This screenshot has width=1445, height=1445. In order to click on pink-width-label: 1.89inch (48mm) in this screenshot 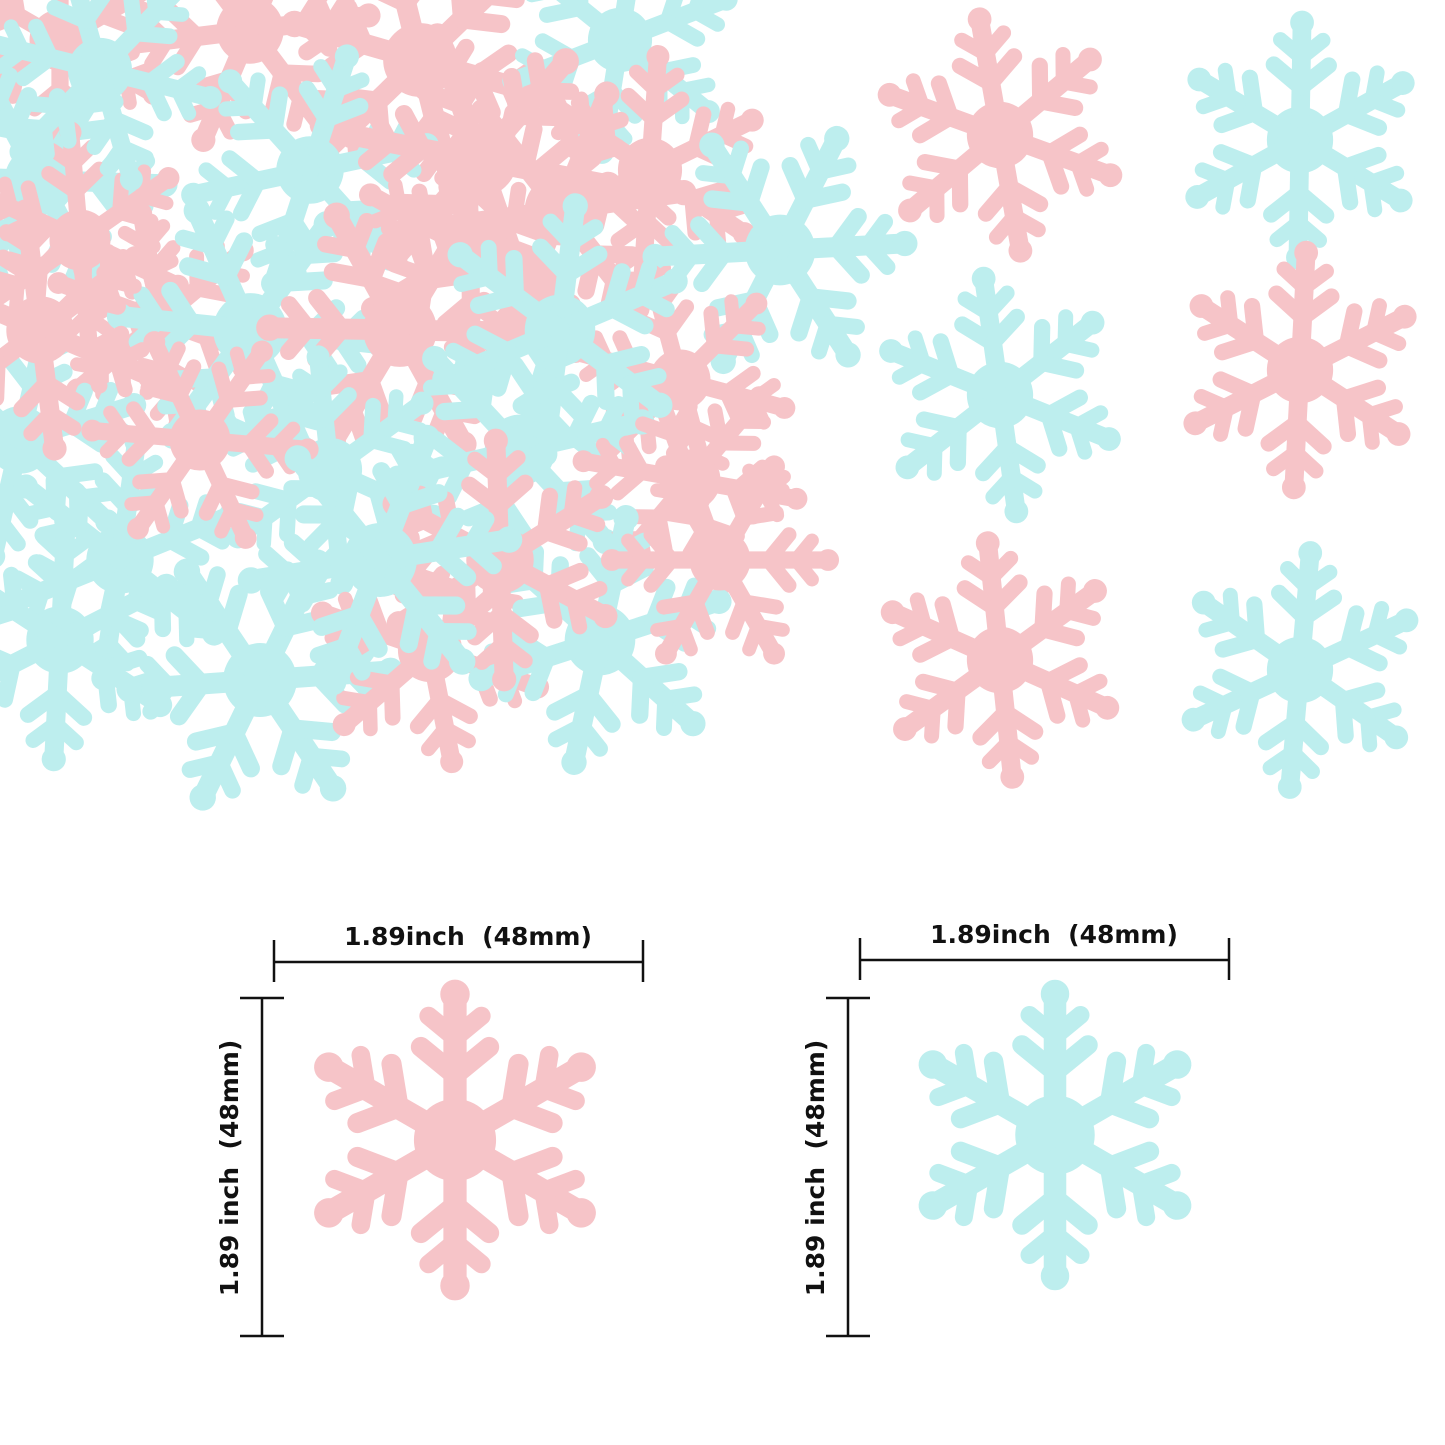, I will do `click(468, 936)`.